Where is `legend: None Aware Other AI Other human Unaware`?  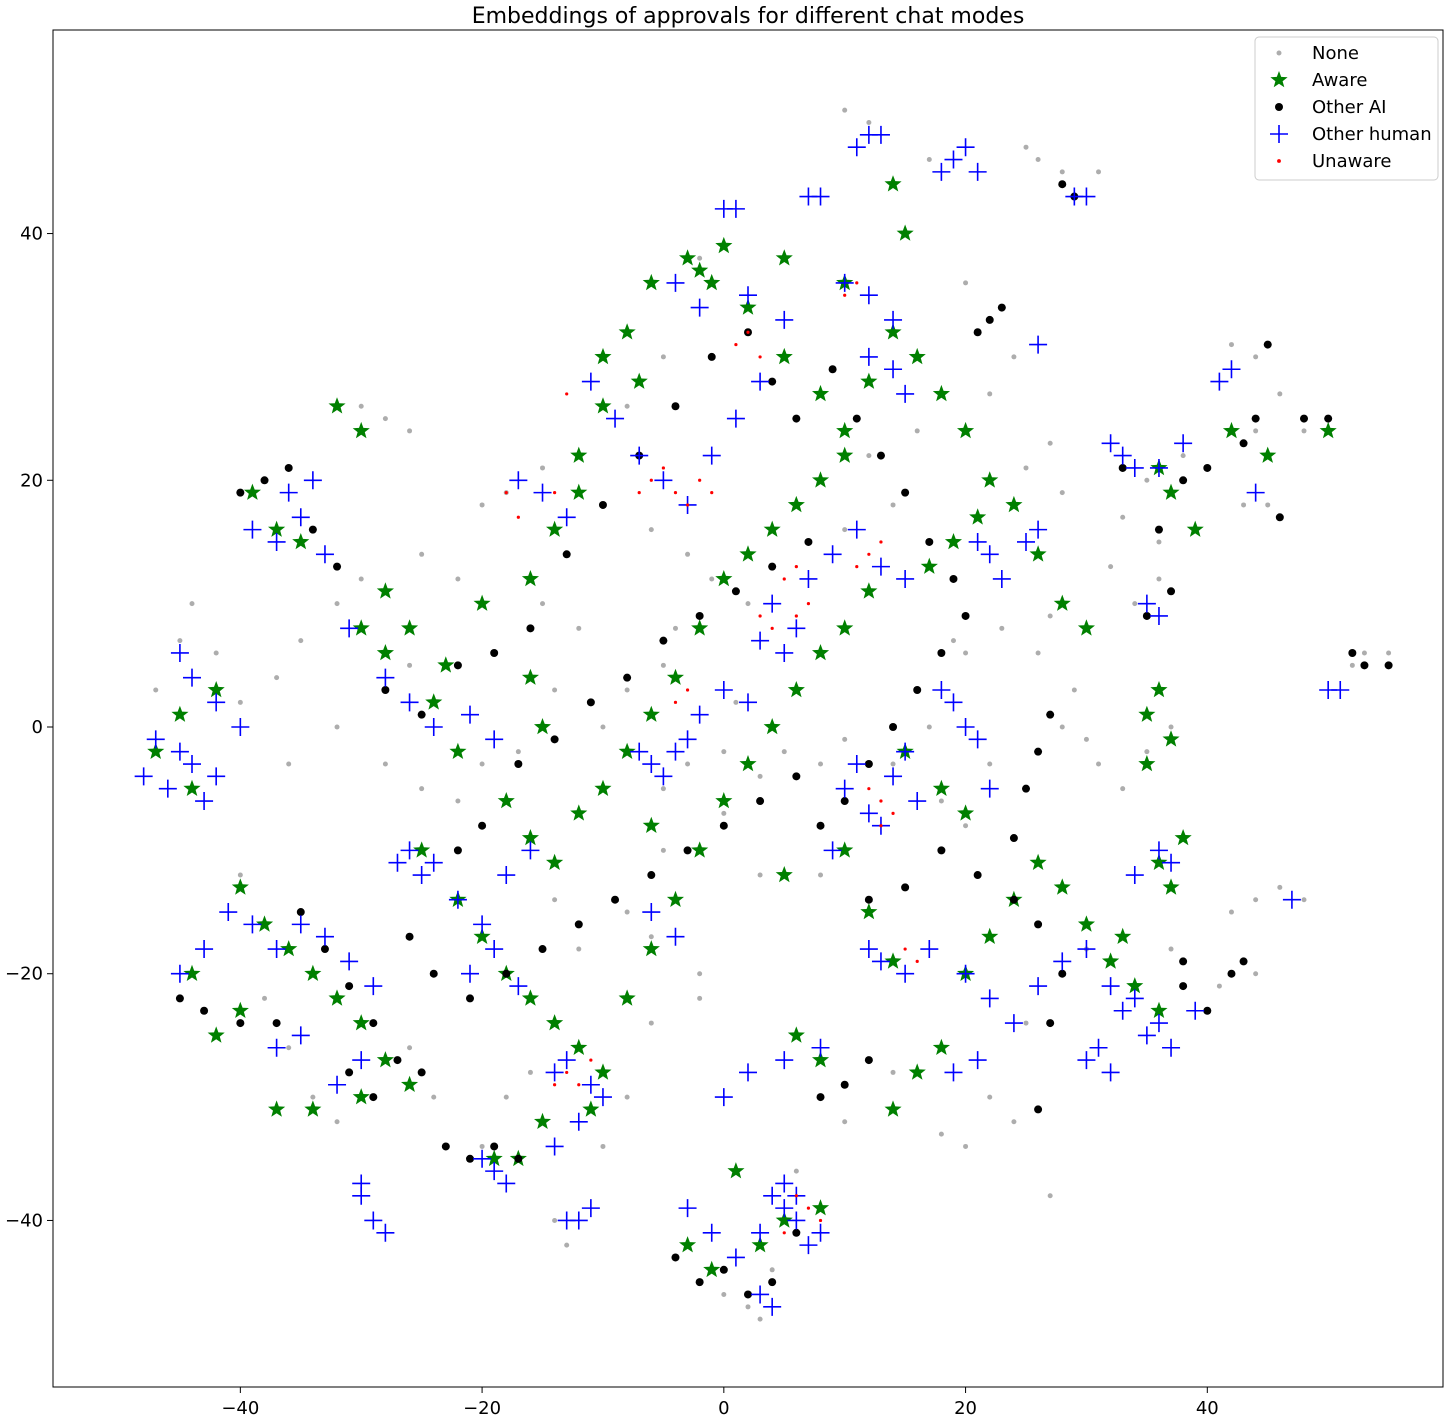 legend: None Aware Other AI Other human Unaware is located at coordinates (1346, 108).